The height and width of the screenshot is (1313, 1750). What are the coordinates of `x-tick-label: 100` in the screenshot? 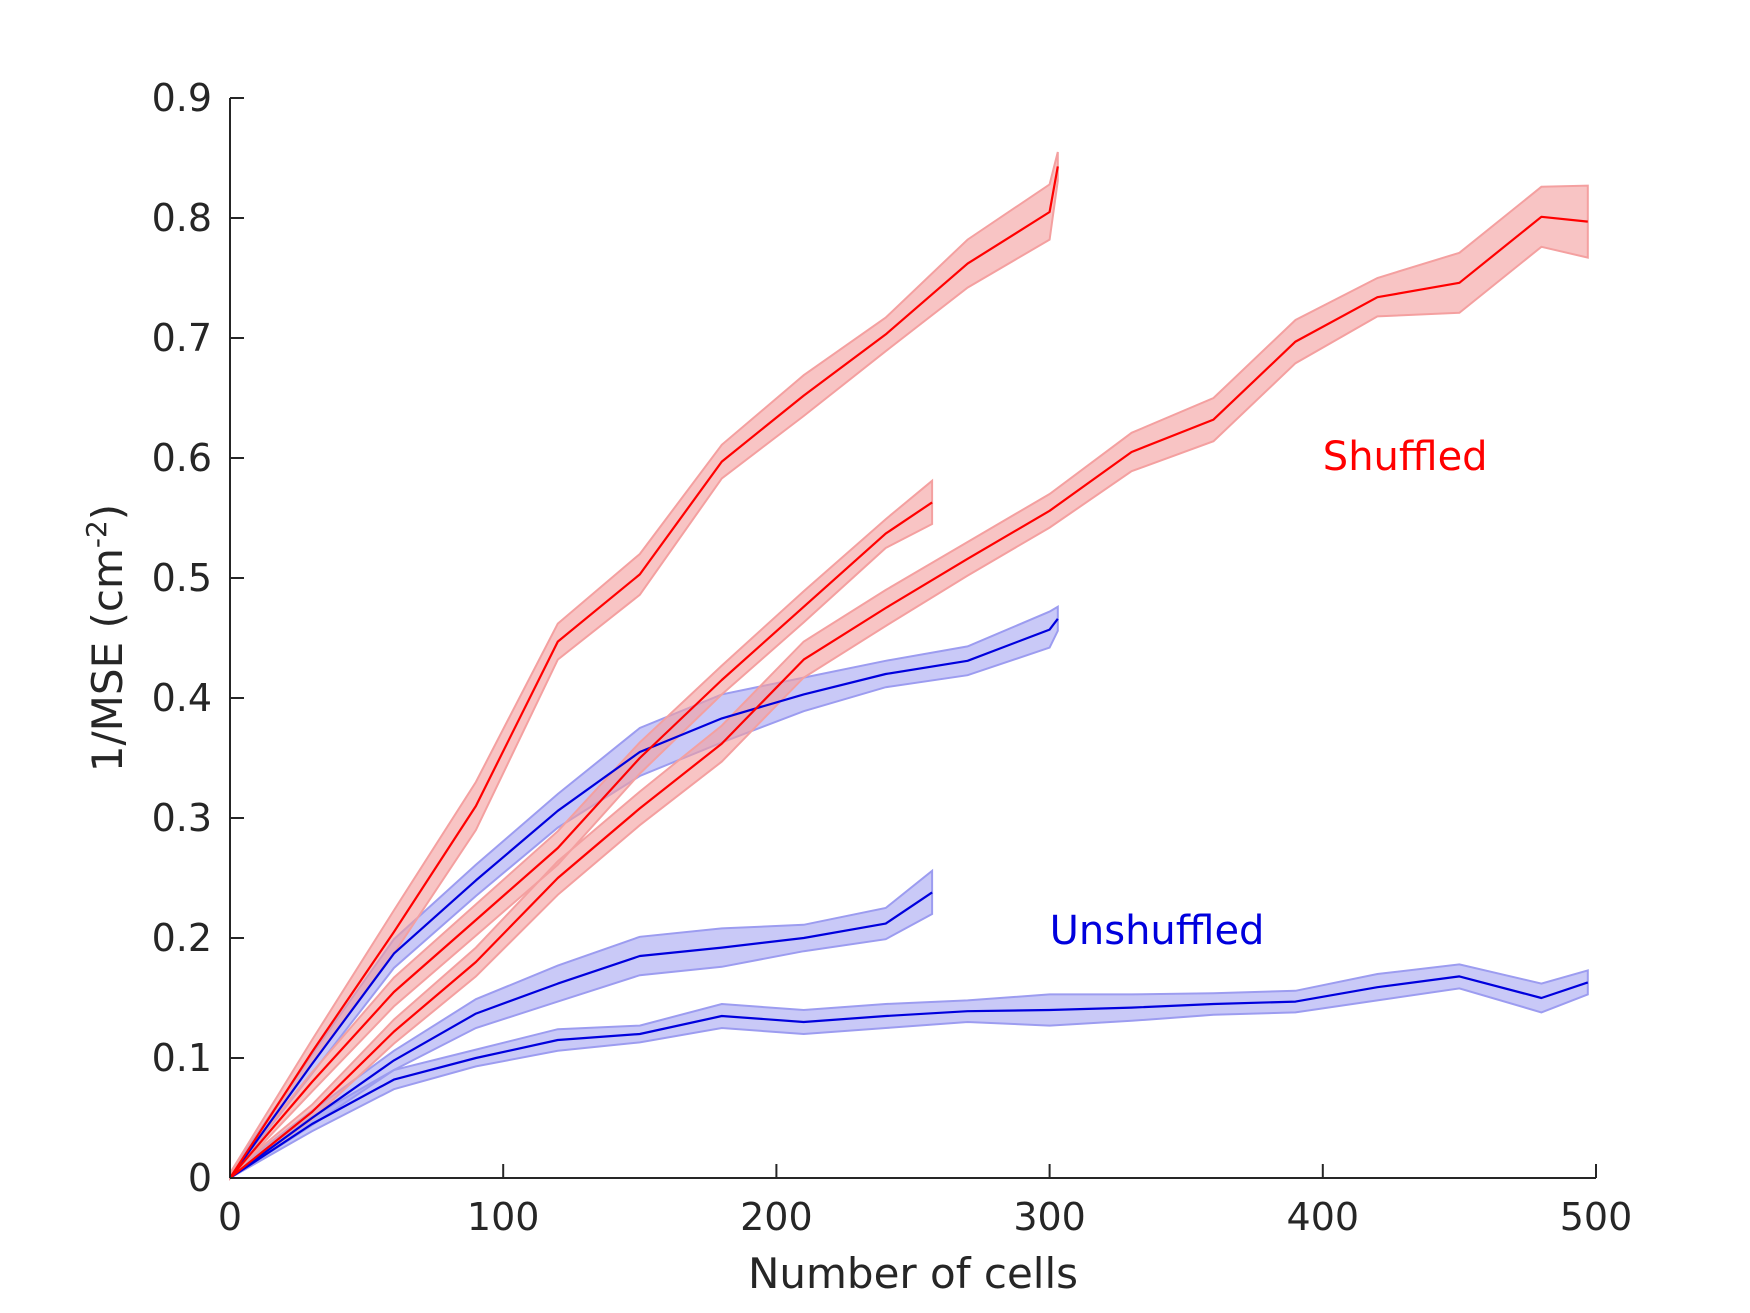 It's located at (503, 1217).